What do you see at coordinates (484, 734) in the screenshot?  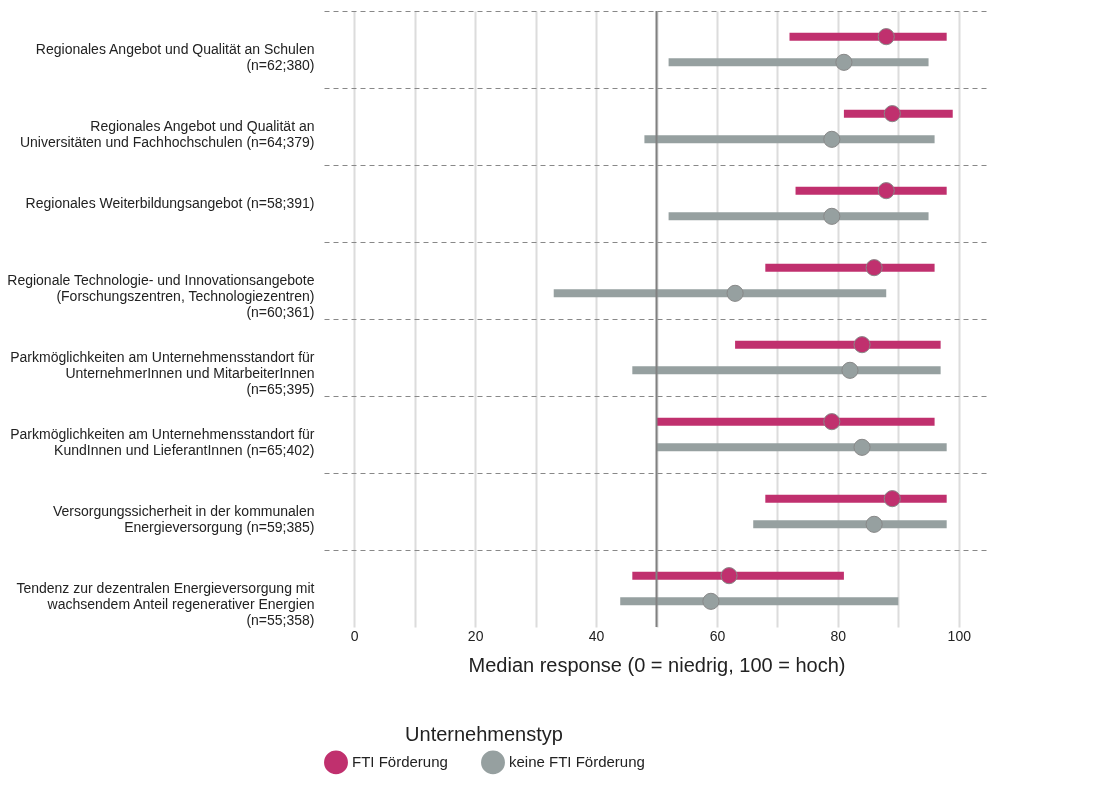 I see `legend-title: Unternehmenstyp` at bounding box center [484, 734].